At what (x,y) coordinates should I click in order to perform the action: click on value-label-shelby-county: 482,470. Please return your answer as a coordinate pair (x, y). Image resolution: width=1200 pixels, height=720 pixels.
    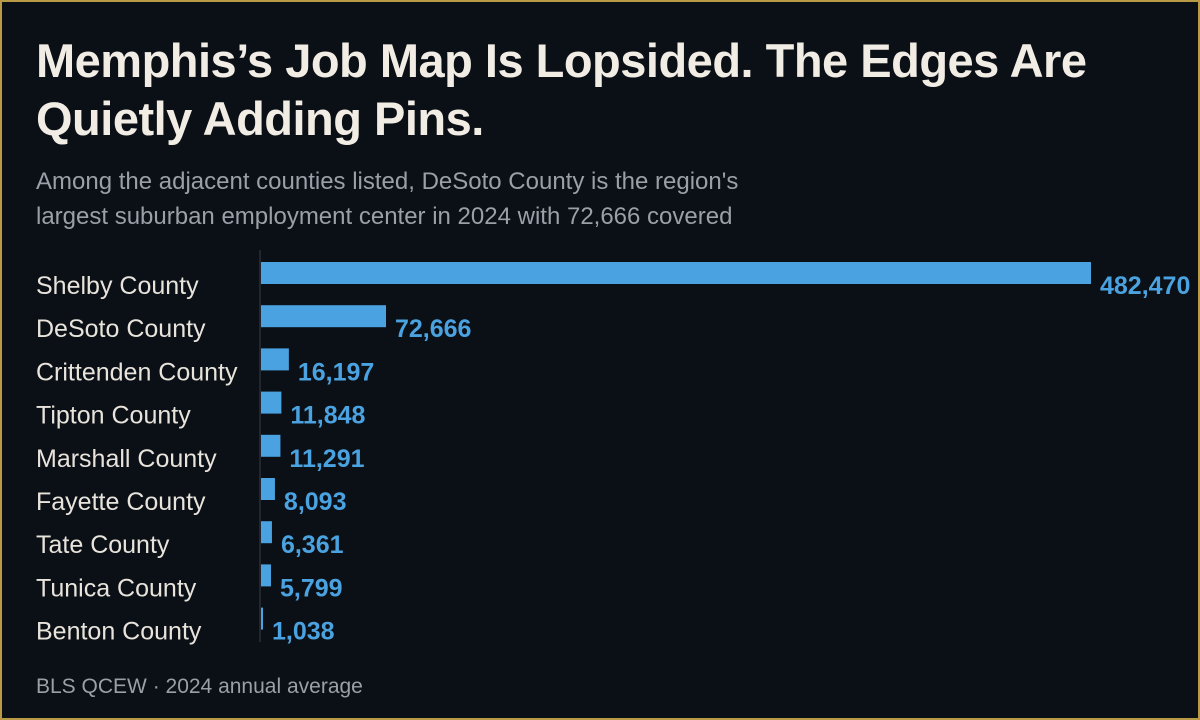
    Looking at the image, I should click on (1145, 286).